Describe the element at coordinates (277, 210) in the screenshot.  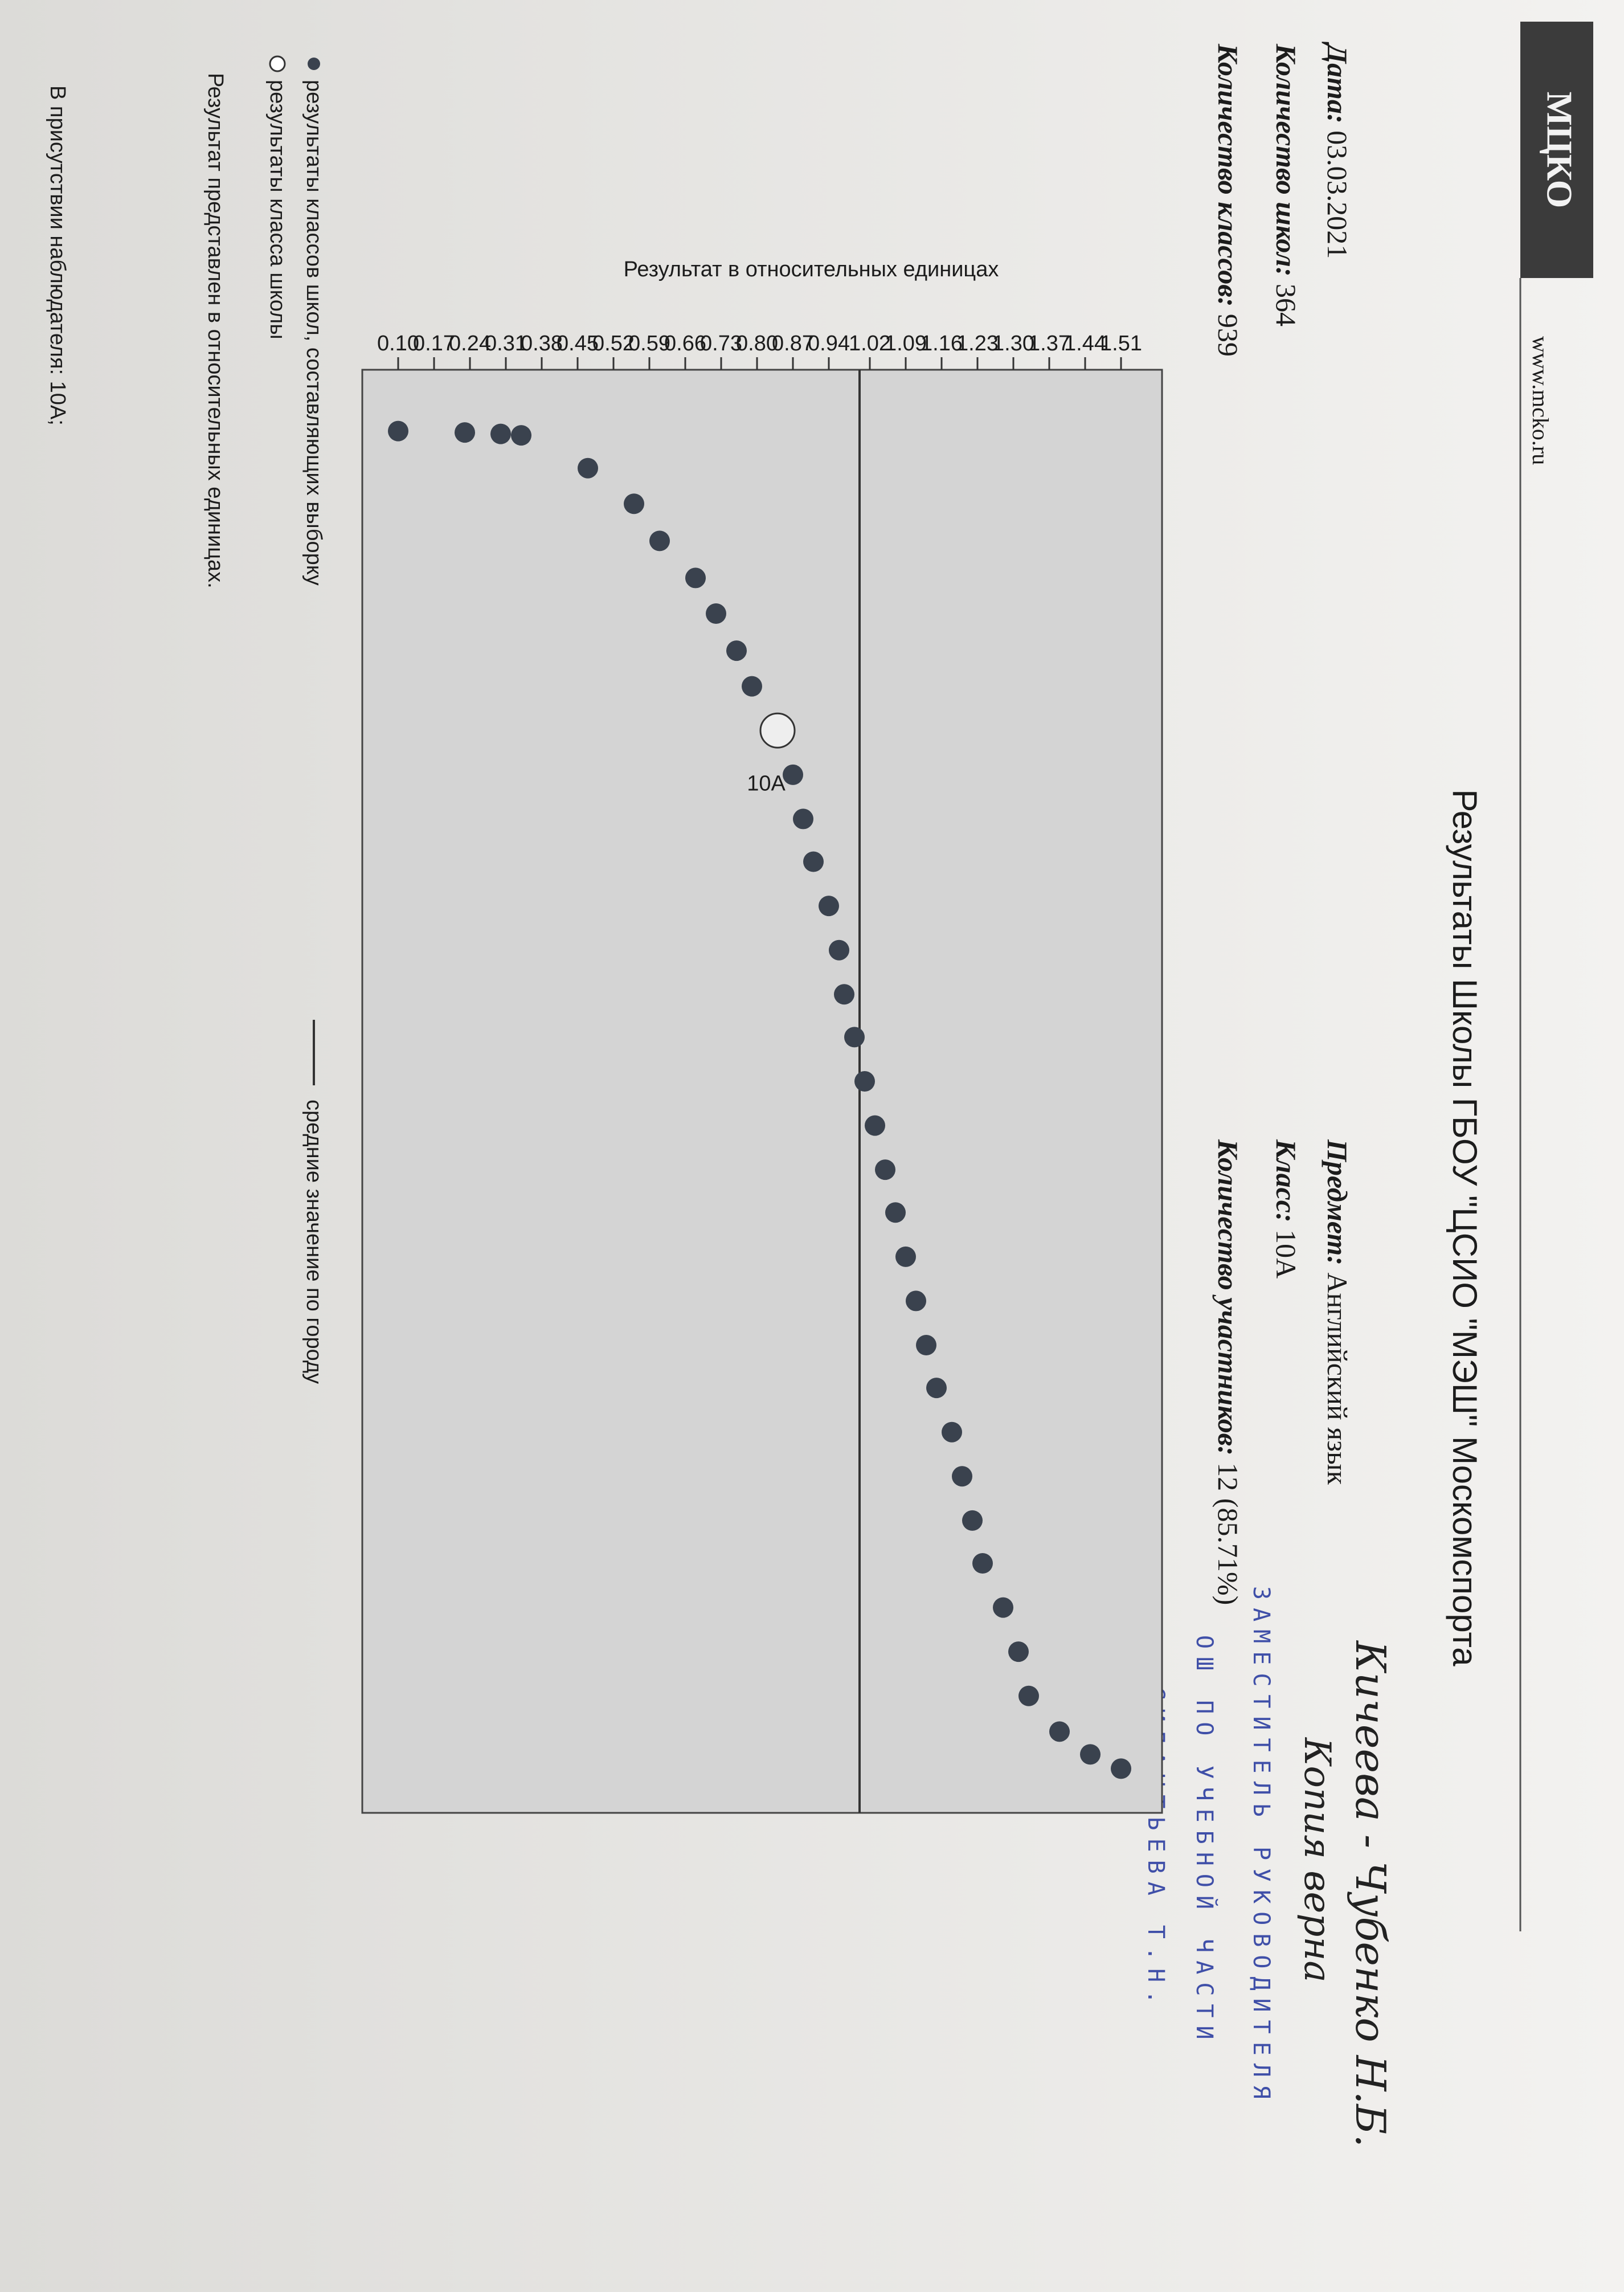
I see `legend-label: результаты класса школы` at that location.